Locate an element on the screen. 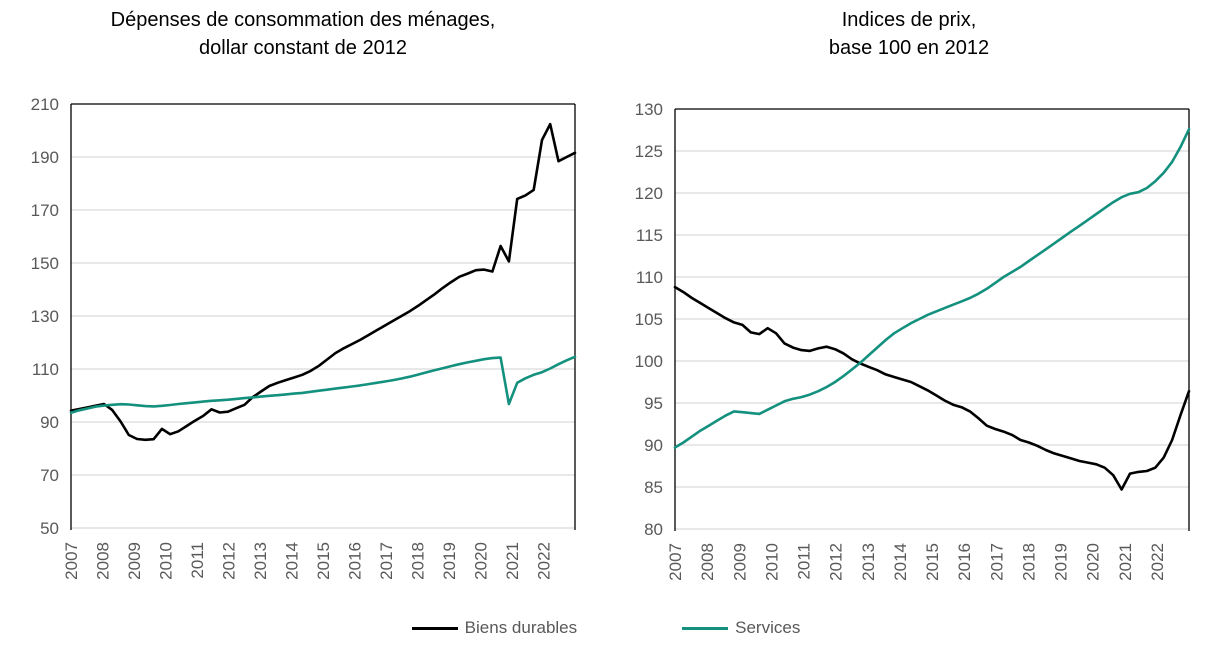 The width and height of the screenshot is (1212, 647). biens-durables-line-swatch is located at coordinates (434, 628).